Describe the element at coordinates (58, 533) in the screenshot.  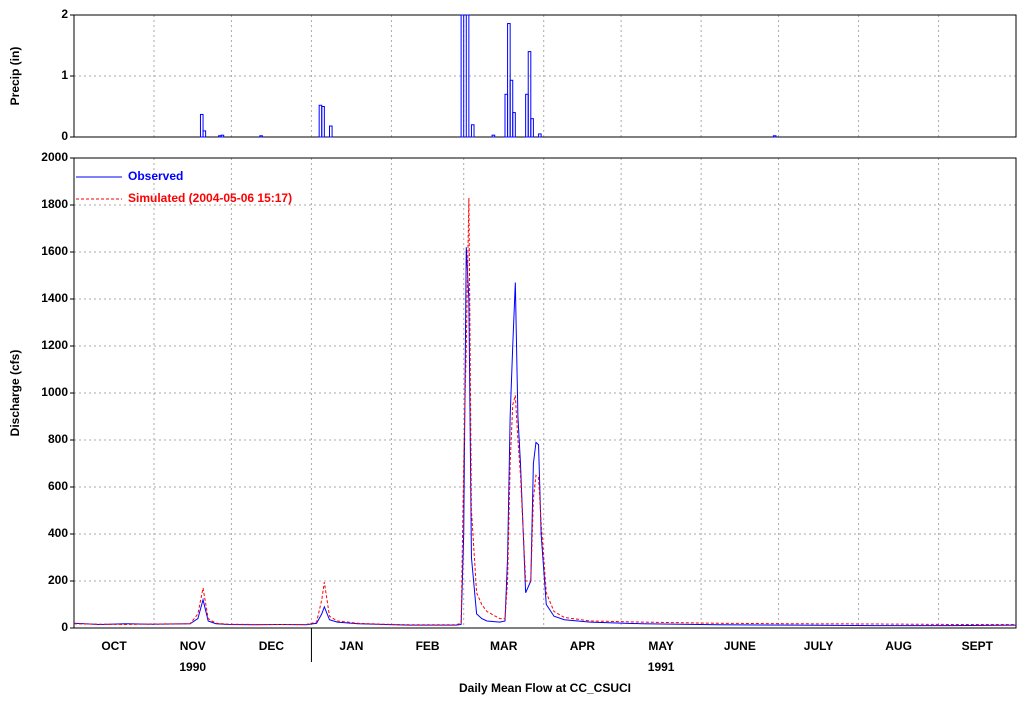
I see `y-tick-label: 400` at that location.